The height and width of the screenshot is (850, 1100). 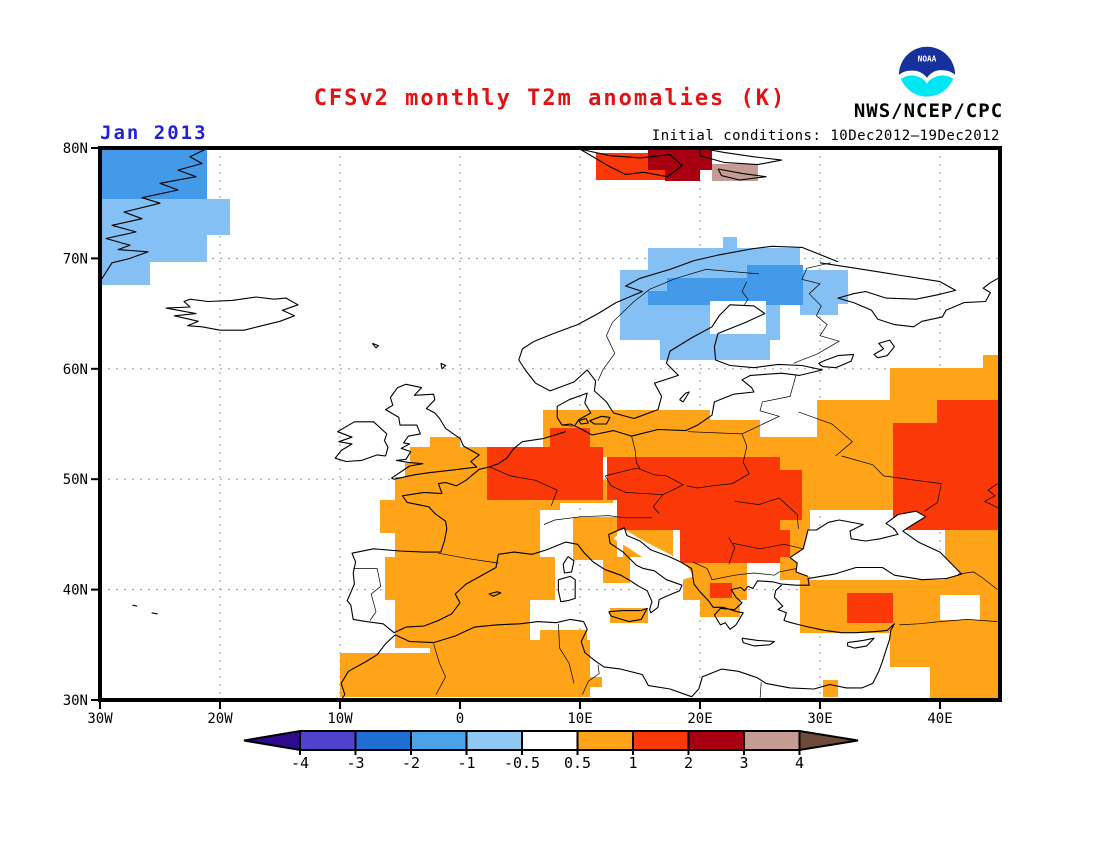 I want to click on lon-tick-label: 30W, so click(x=100, y=719).